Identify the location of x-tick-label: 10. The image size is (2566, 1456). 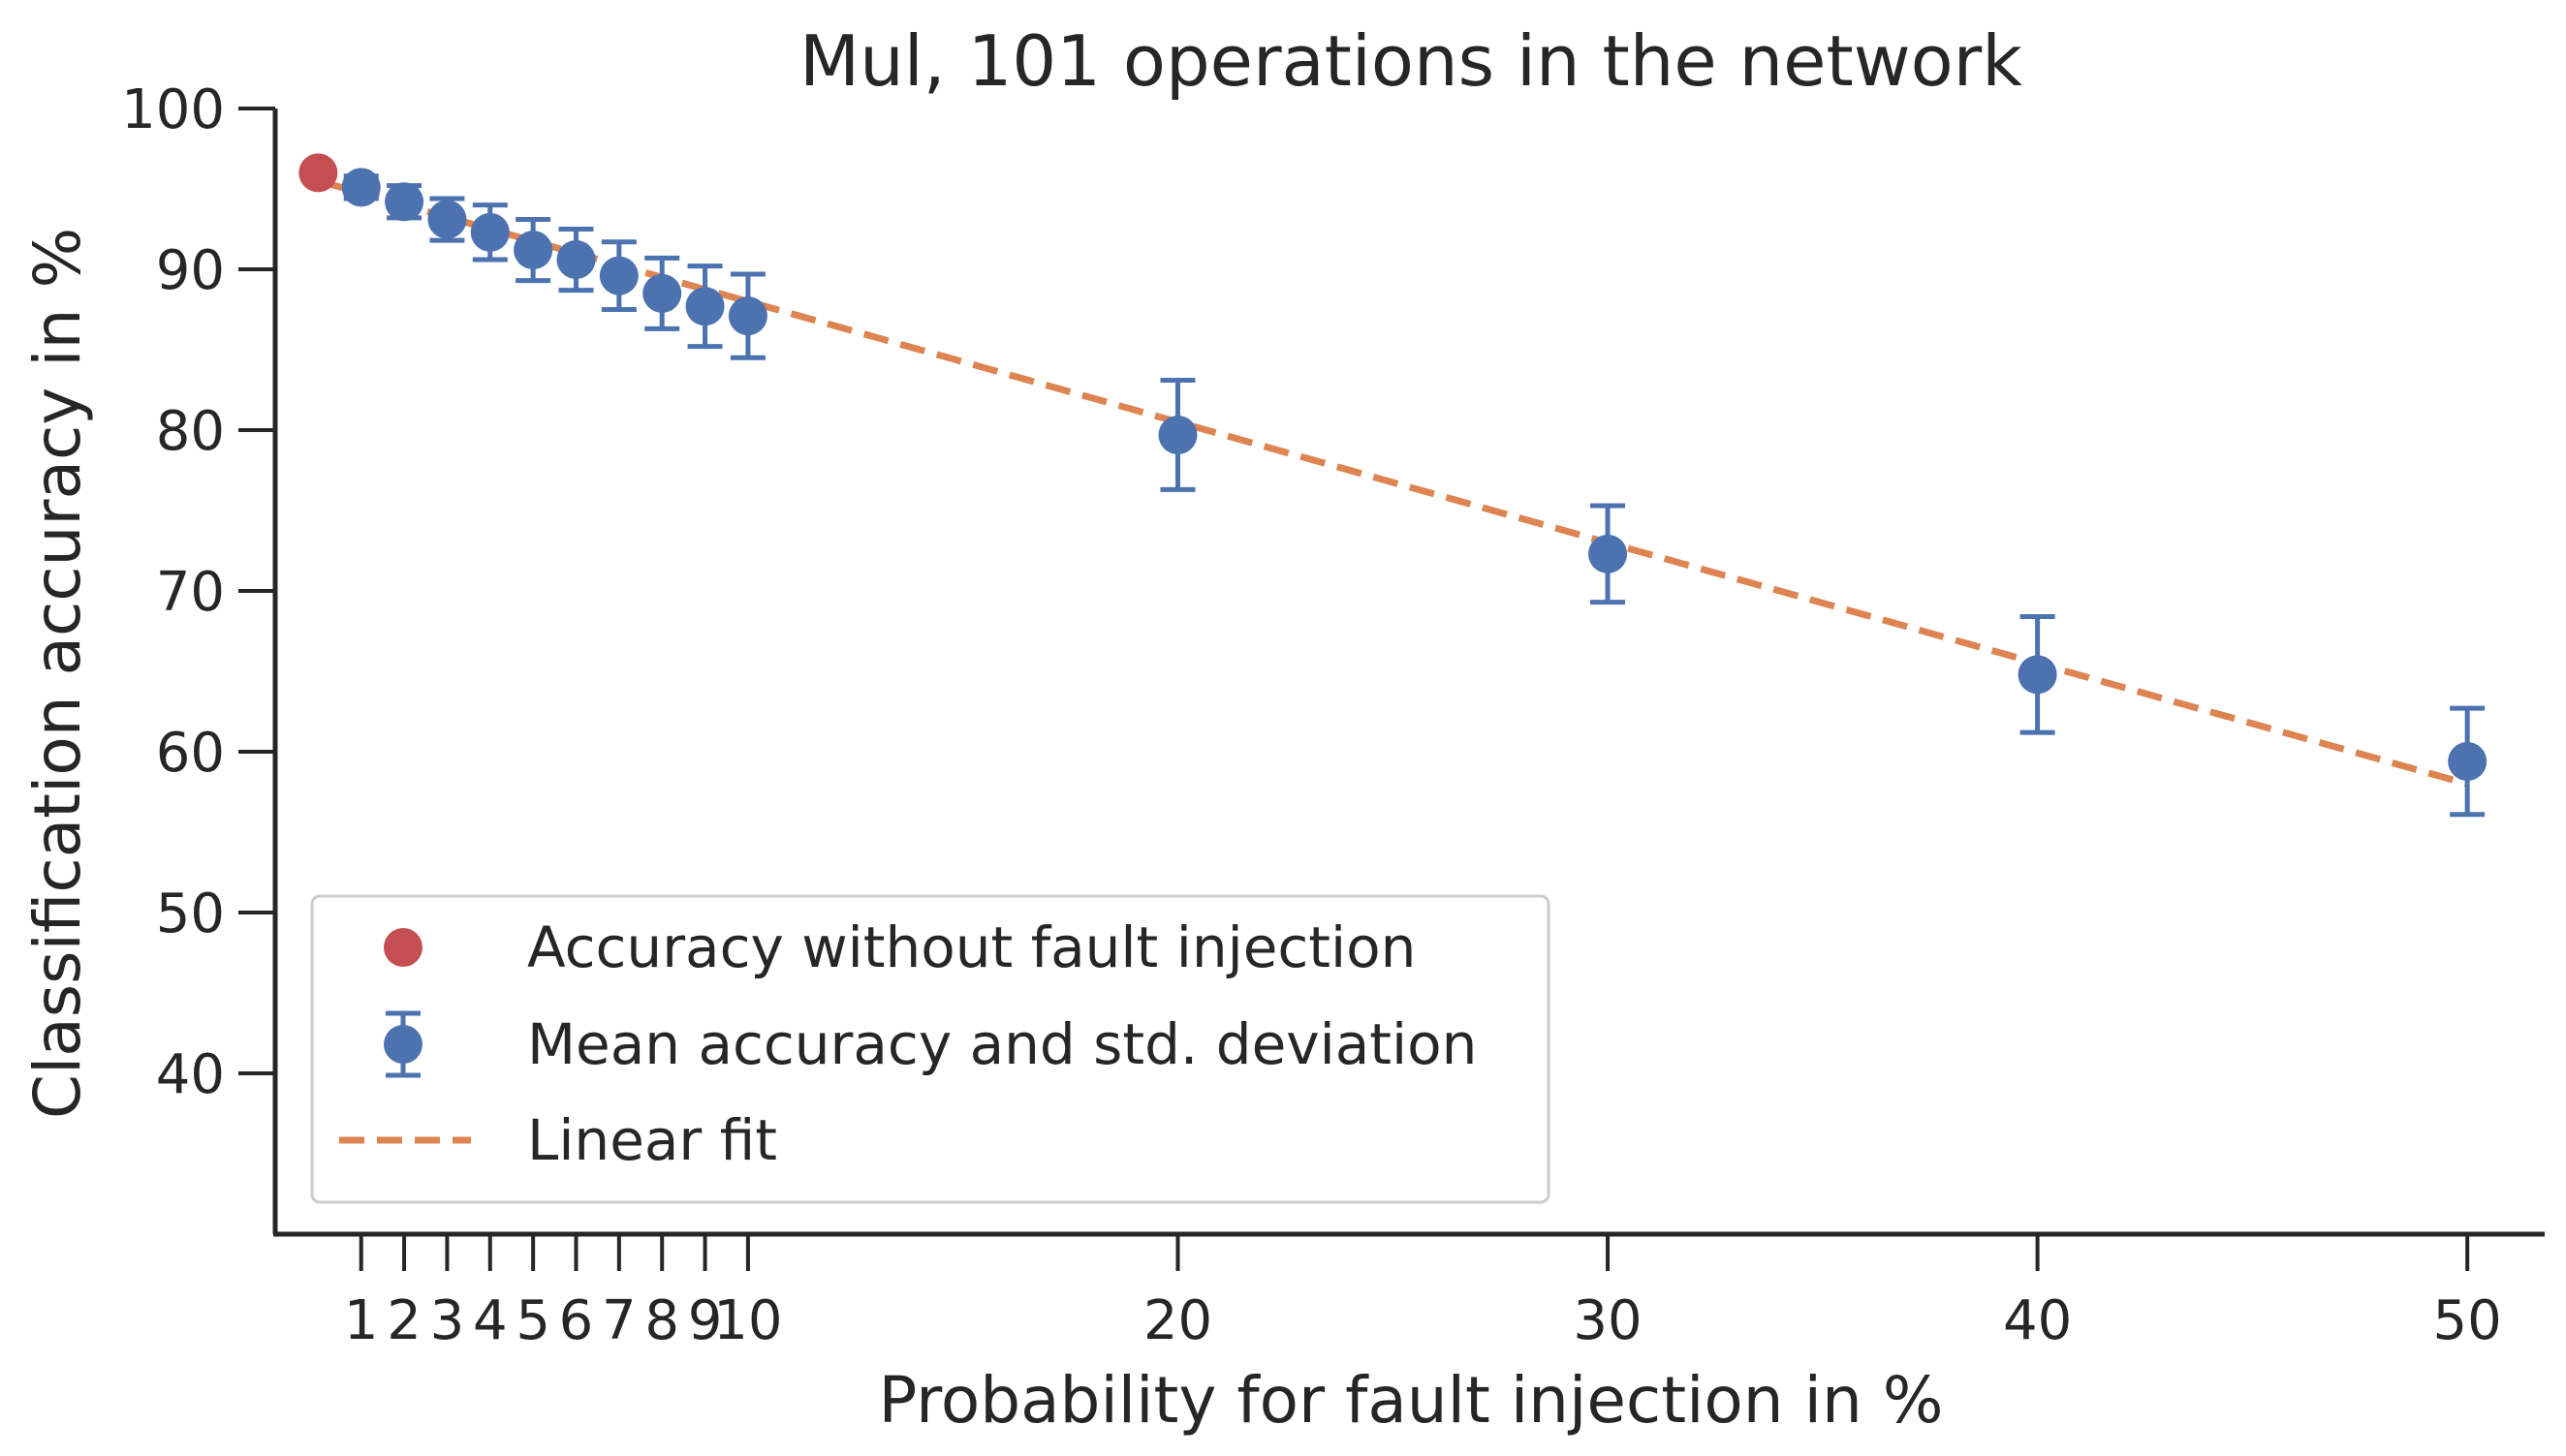
(747, 1321).